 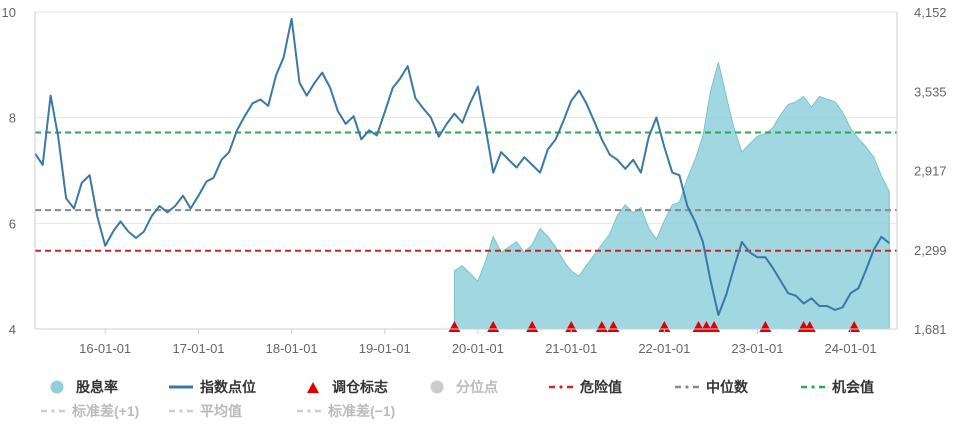 What do you see at coordinates (105, 348) in the screenshot?
I see `x-tick-label-0: 16-01-01` at bounding box center [105, 348].